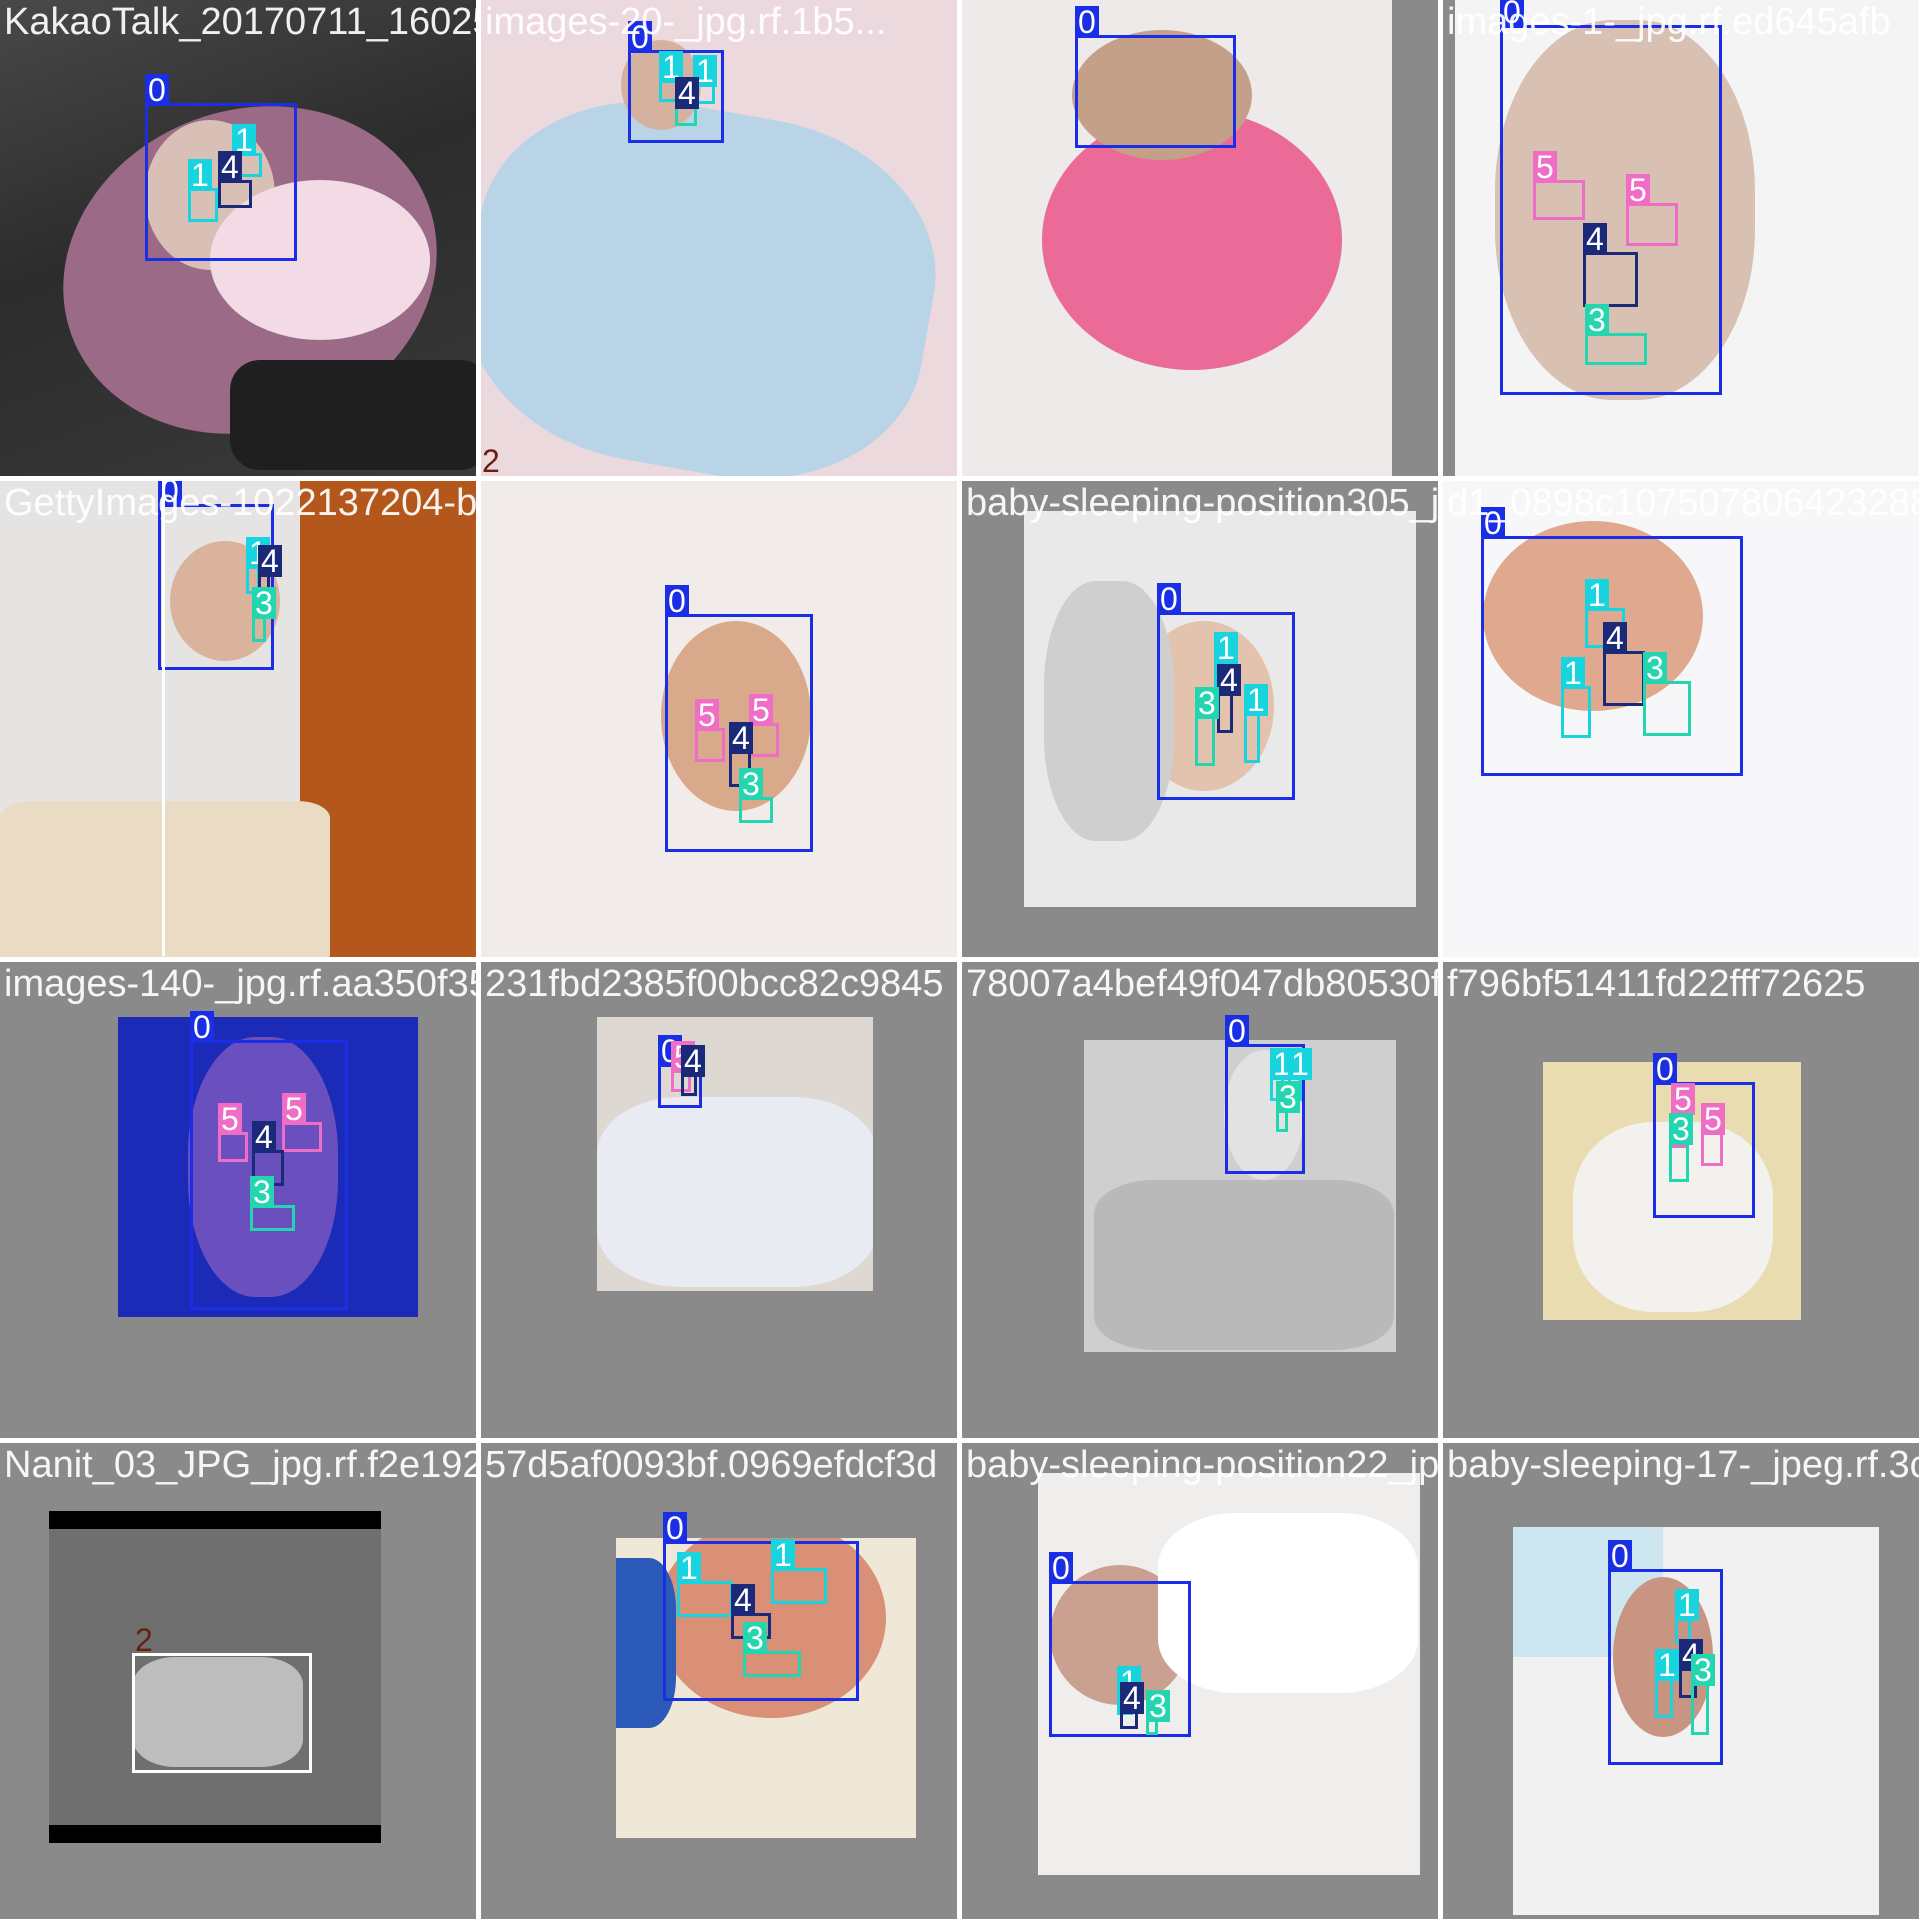 The width and height of the screenshot is (1920, 1920). What do you see at coordinates (1683, 1465) in the screenshot?
I see `tile-filename: baby-sleeping-17-_jpeg.rf.3c` at bounding box center [1683, 1465].